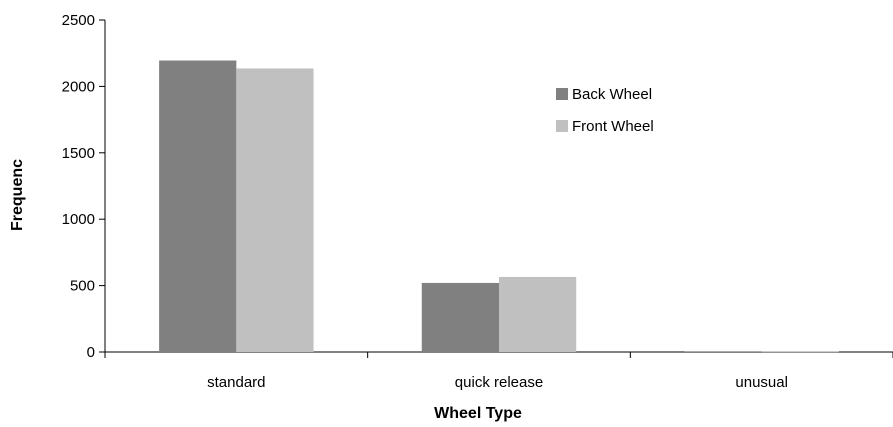  Describe the element at coordinates (91, 352) in the screenshot. I see `y-tick-label: 0` at that location.